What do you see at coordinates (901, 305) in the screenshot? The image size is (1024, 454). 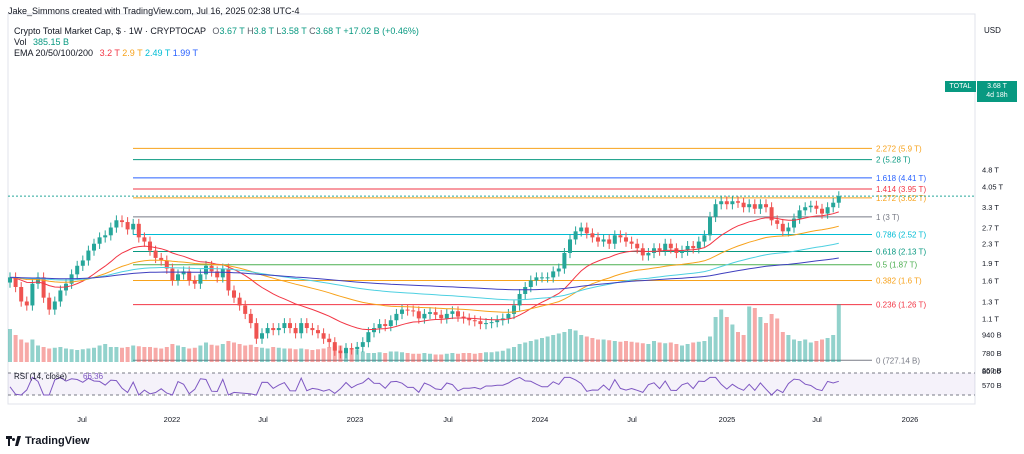 I see `fib-level-label: 0.236 (1.26 T)` at bounding box center [901, 305].